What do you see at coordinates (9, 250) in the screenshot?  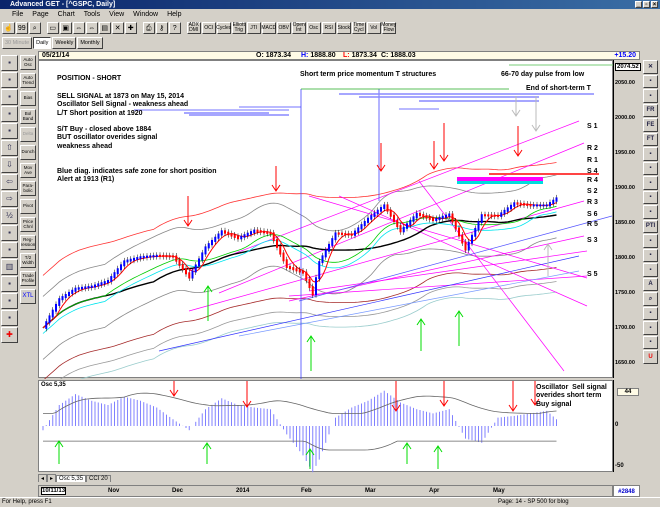 I see `spread-tool: ▪` at bounding box center [9, 250].